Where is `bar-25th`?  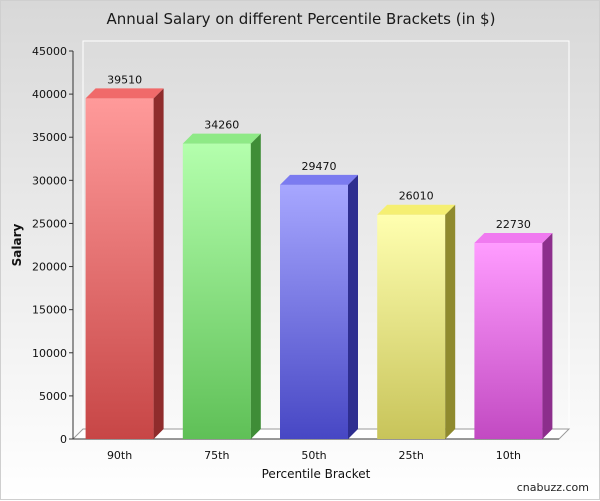 bar-25th is located at coordinates (416, 321).